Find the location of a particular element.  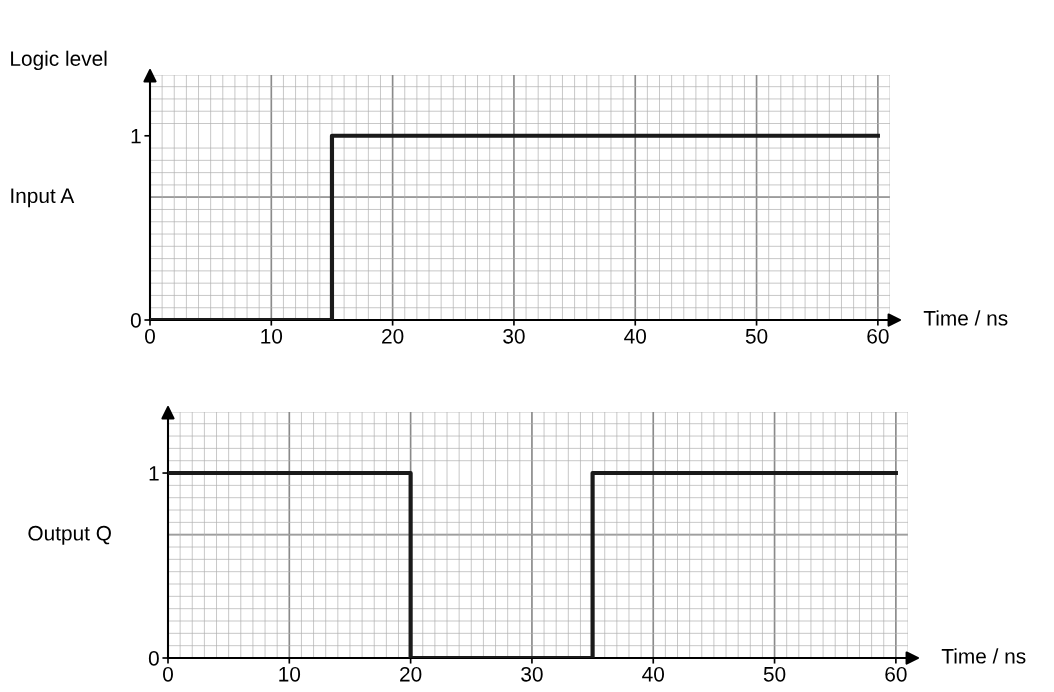

text: Logic level is located at coordinates (59, 60).